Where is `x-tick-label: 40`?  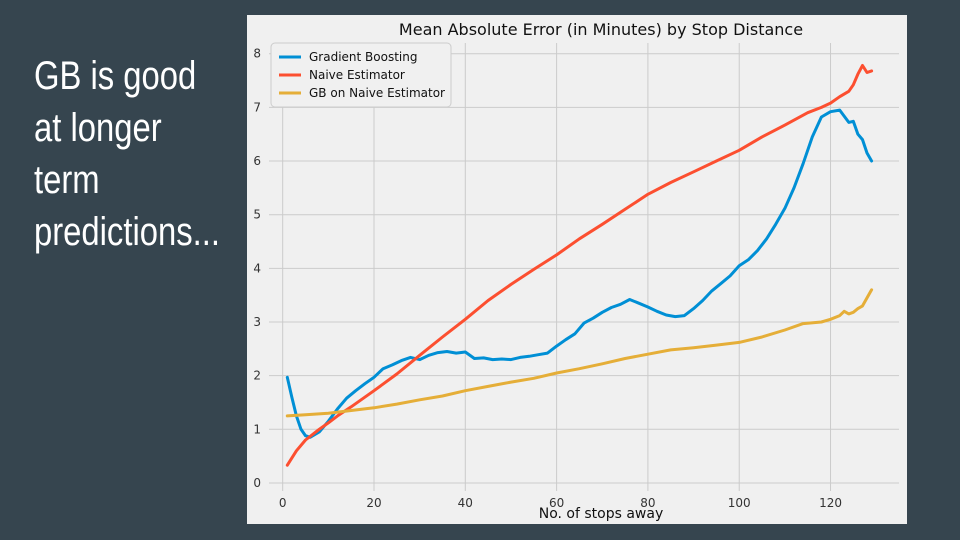
x-tick-label: 40 is located at coordinates (465, 503).